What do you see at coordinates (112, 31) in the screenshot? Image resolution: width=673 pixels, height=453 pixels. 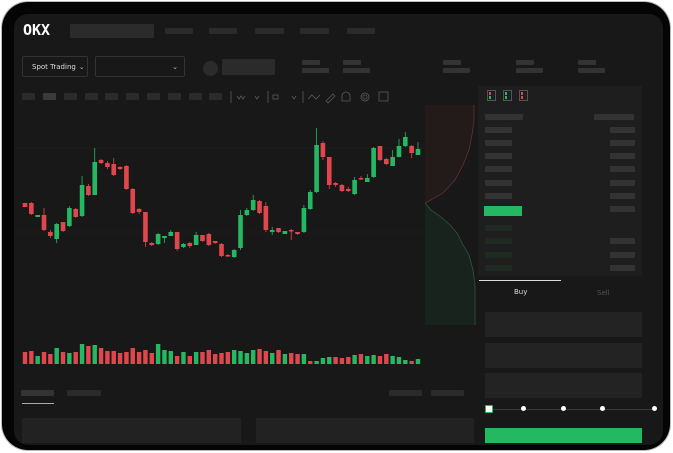 I see `header-search` at bounding box center [112, 31].